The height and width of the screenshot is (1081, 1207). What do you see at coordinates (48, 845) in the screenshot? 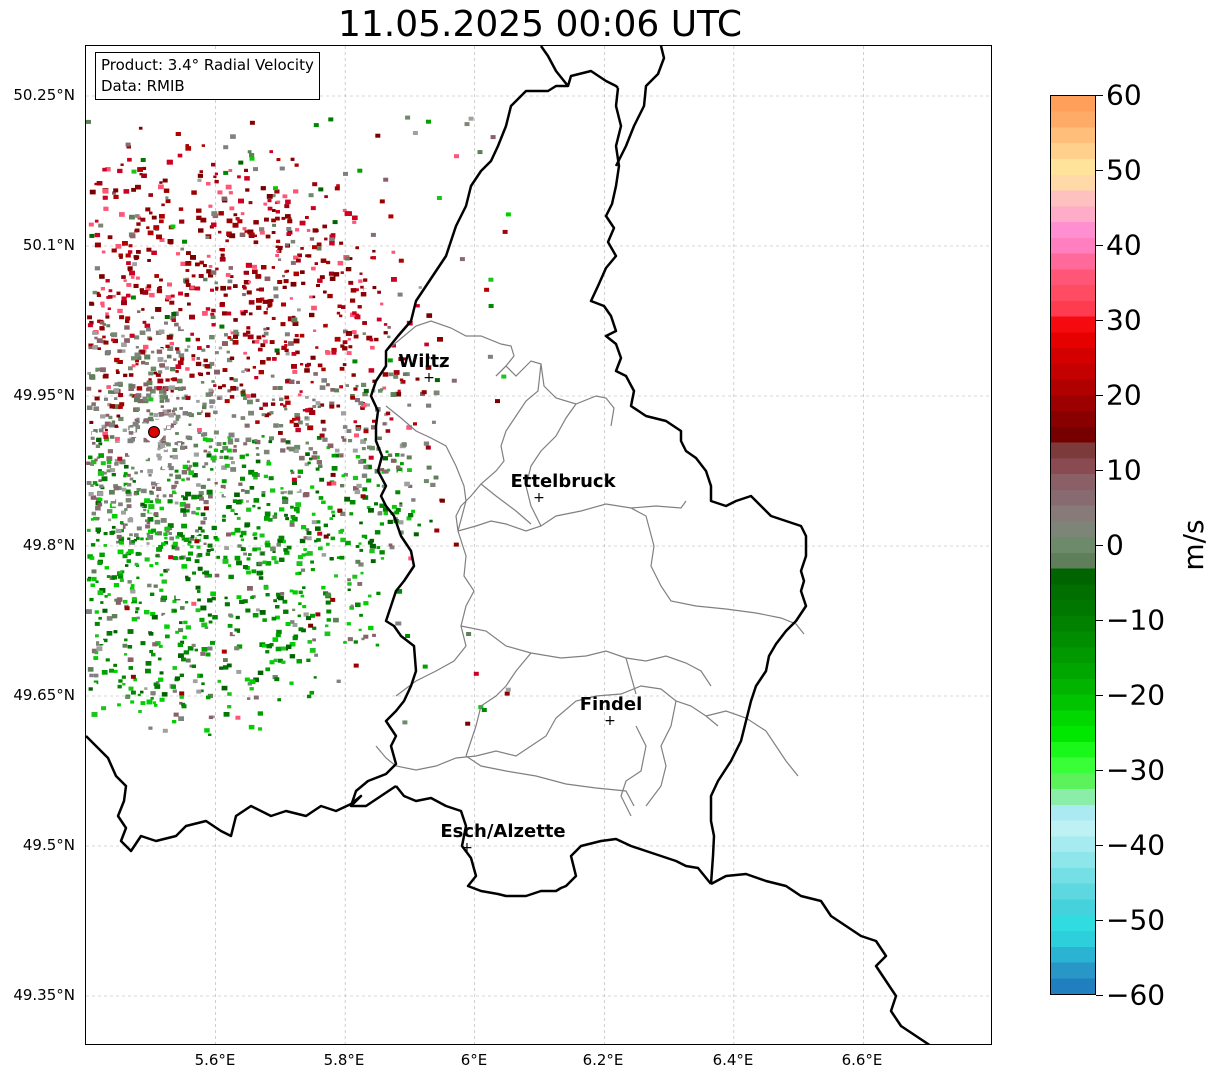
I see `lat-tick-label: 49.5°N` at bounding box center [48, 845].